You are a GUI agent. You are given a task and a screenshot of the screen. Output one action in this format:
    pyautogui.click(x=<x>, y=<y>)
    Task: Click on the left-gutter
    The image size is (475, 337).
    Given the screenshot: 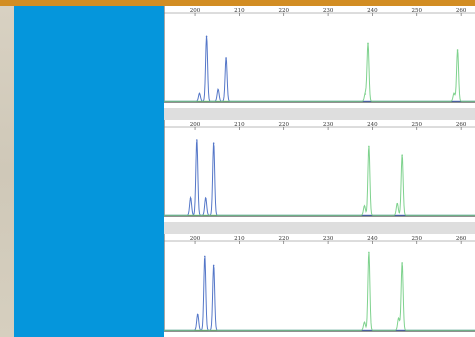 What is the action you would take?
    pyautogui.click(x=7, y=171)
    